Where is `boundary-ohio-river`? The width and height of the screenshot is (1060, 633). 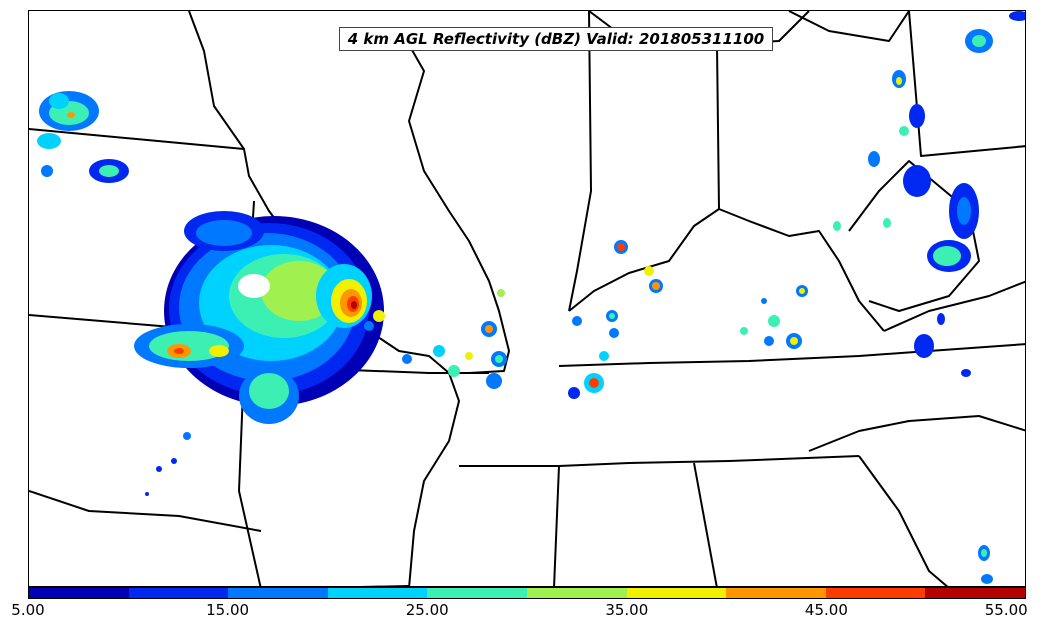
boundary-ohio-river is located at coordinates (726, 270).